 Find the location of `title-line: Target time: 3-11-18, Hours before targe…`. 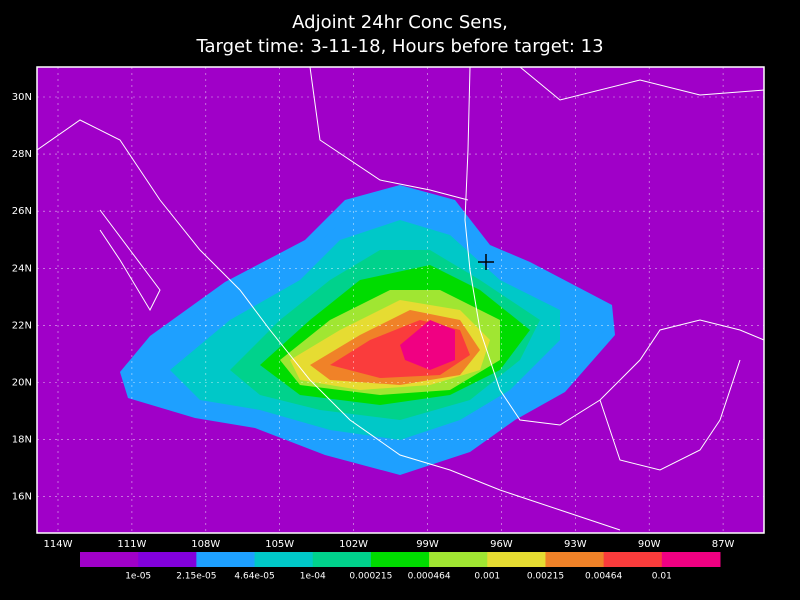

title-line: Target time: 3-11-18, Hours before targe… is located at coordinates (399, 46).